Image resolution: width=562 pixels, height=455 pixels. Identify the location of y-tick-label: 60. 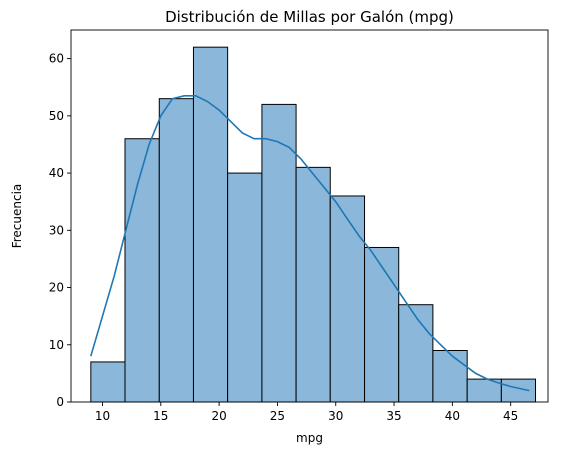
(56, 59).